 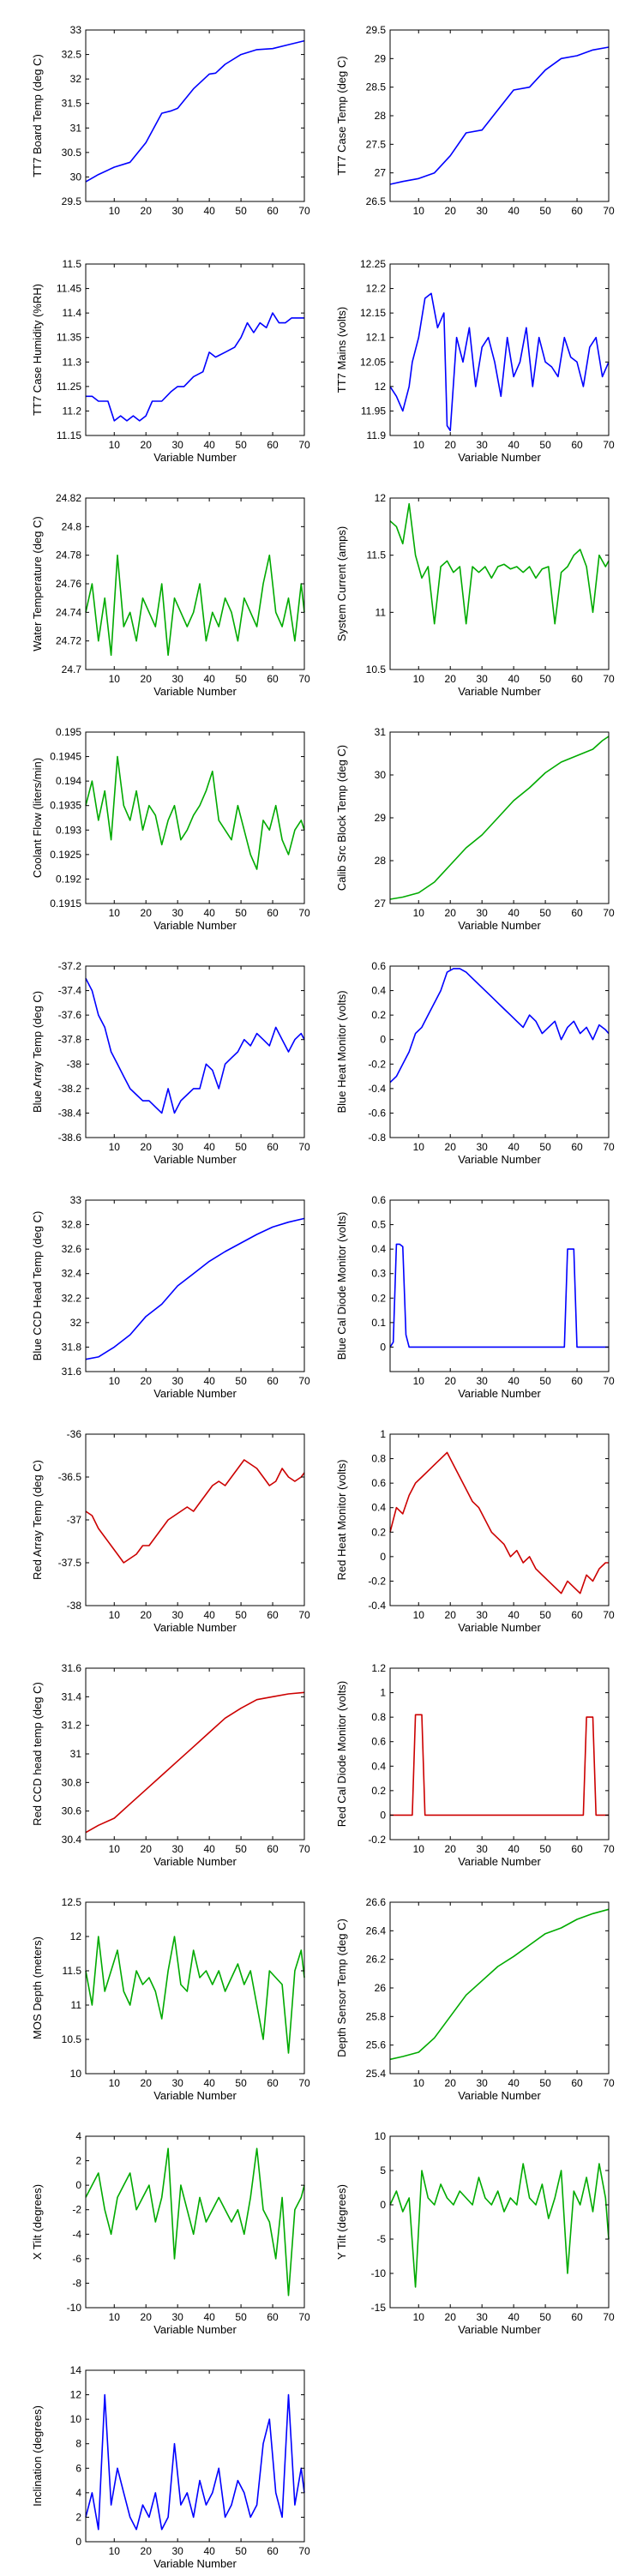 I want to click on y-tick-label: 10, so click(x=76, y=2419).